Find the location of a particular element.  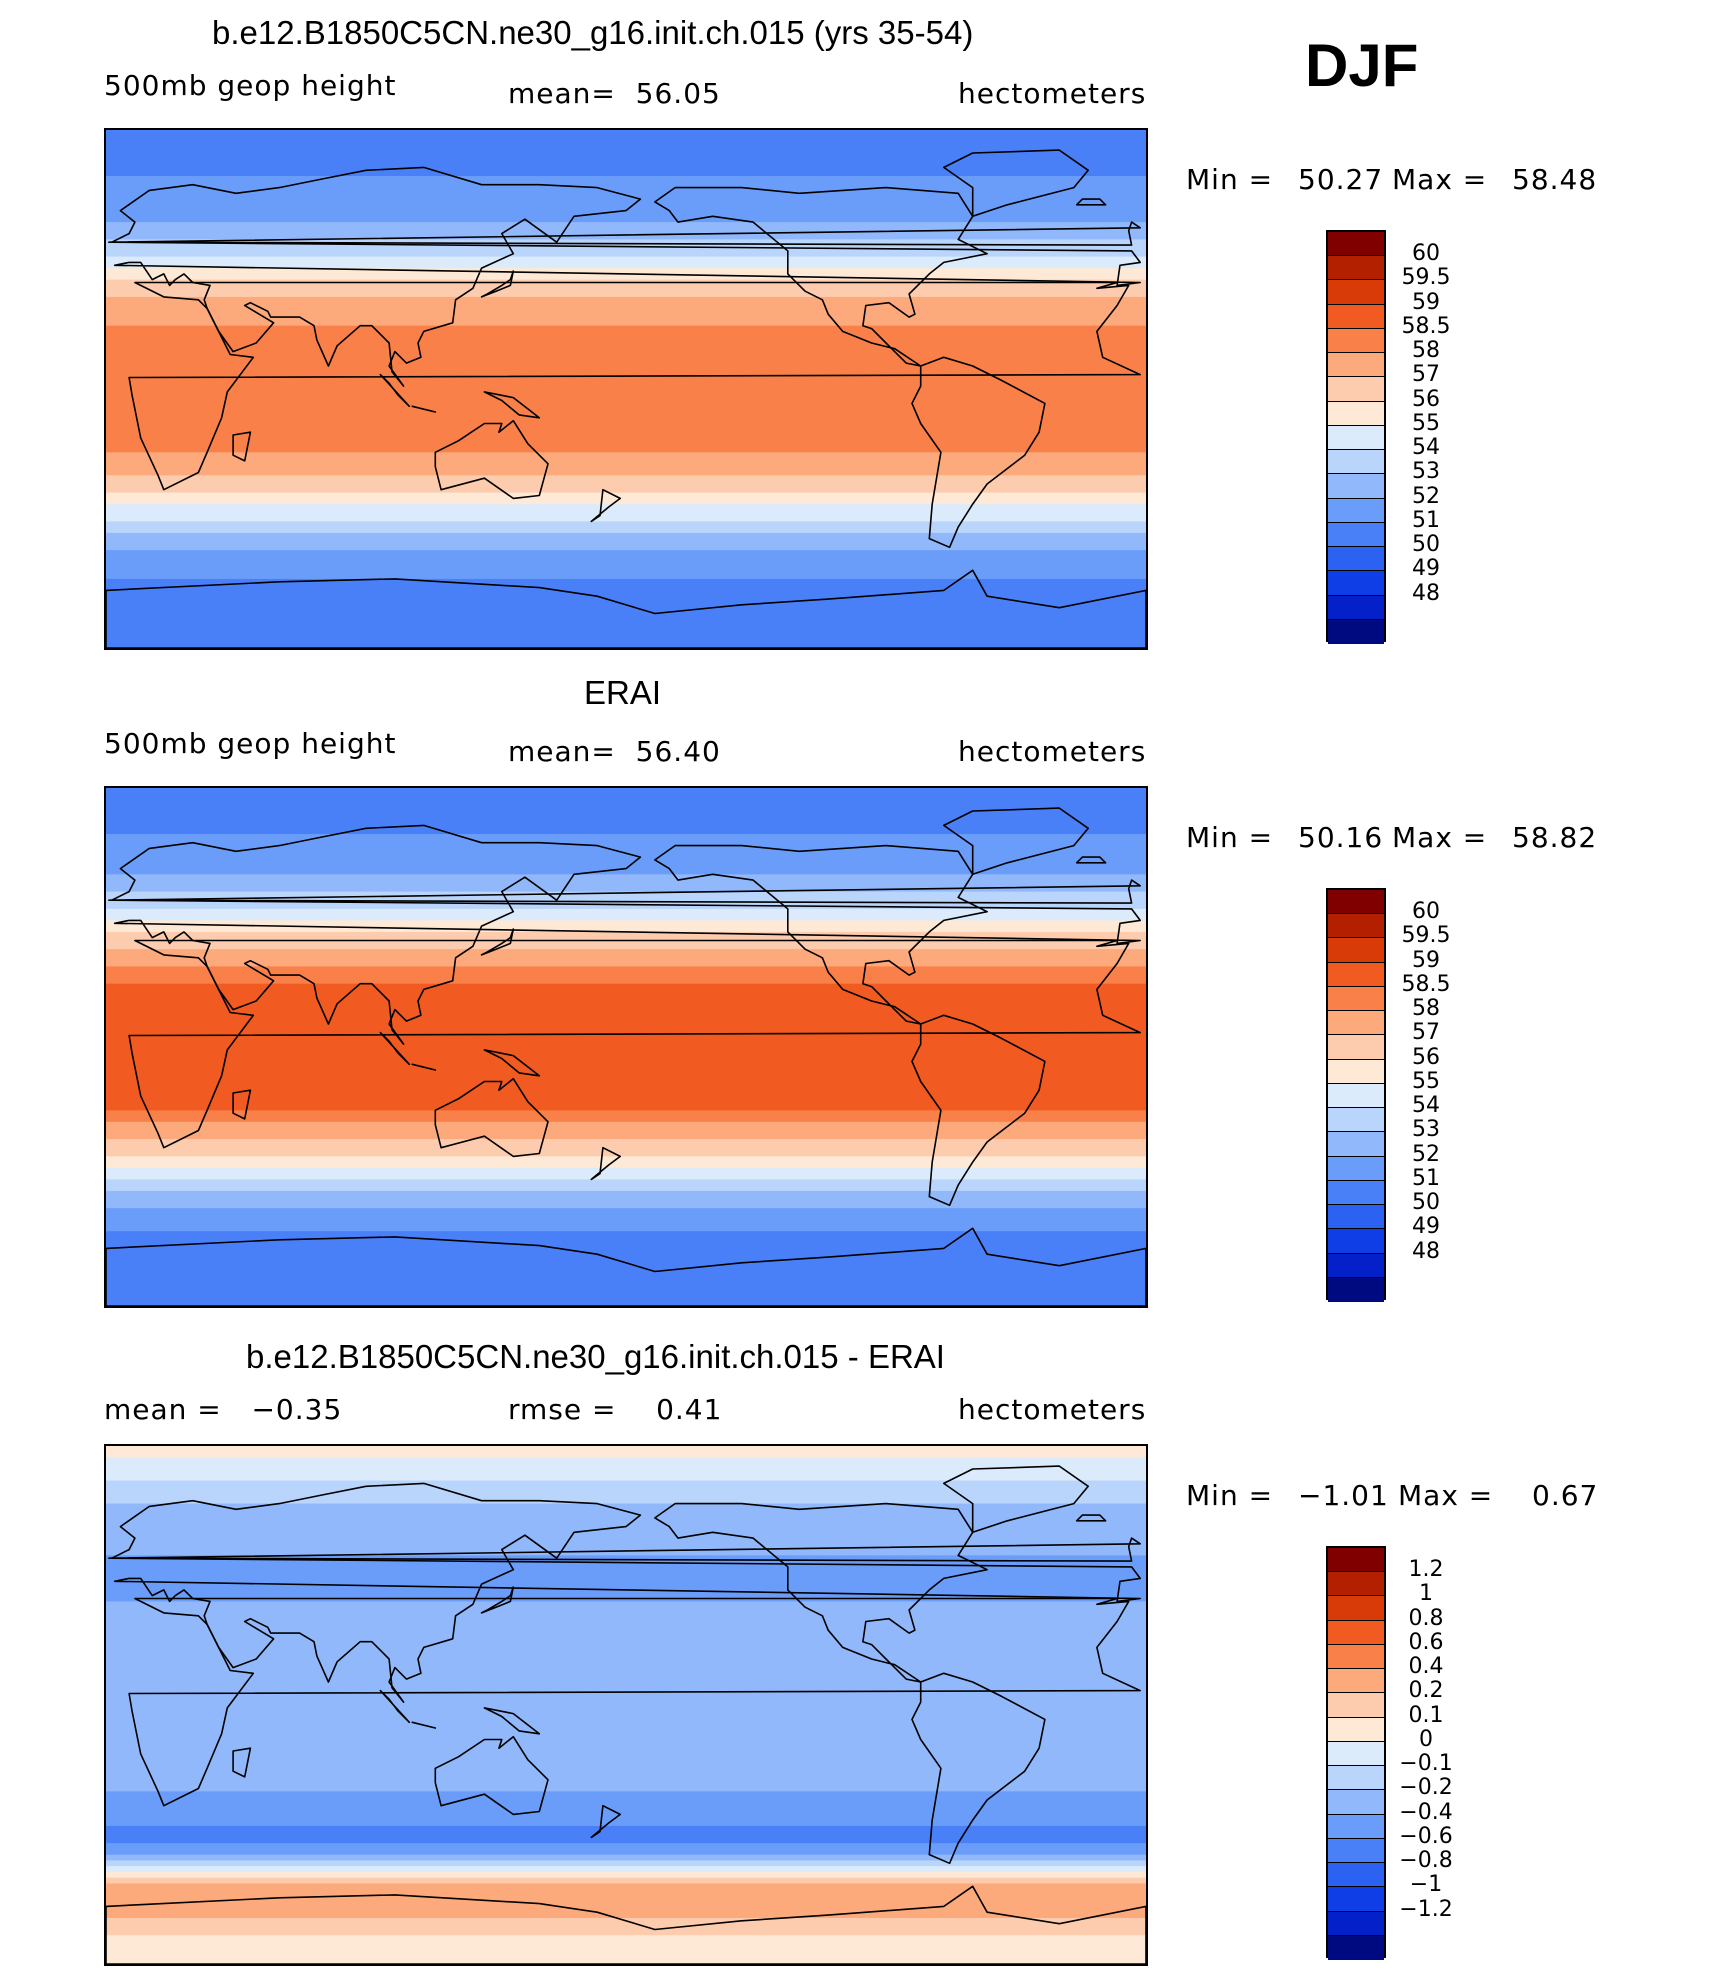

colorbar-label: 54 is located at coordinates (1426, 1106).